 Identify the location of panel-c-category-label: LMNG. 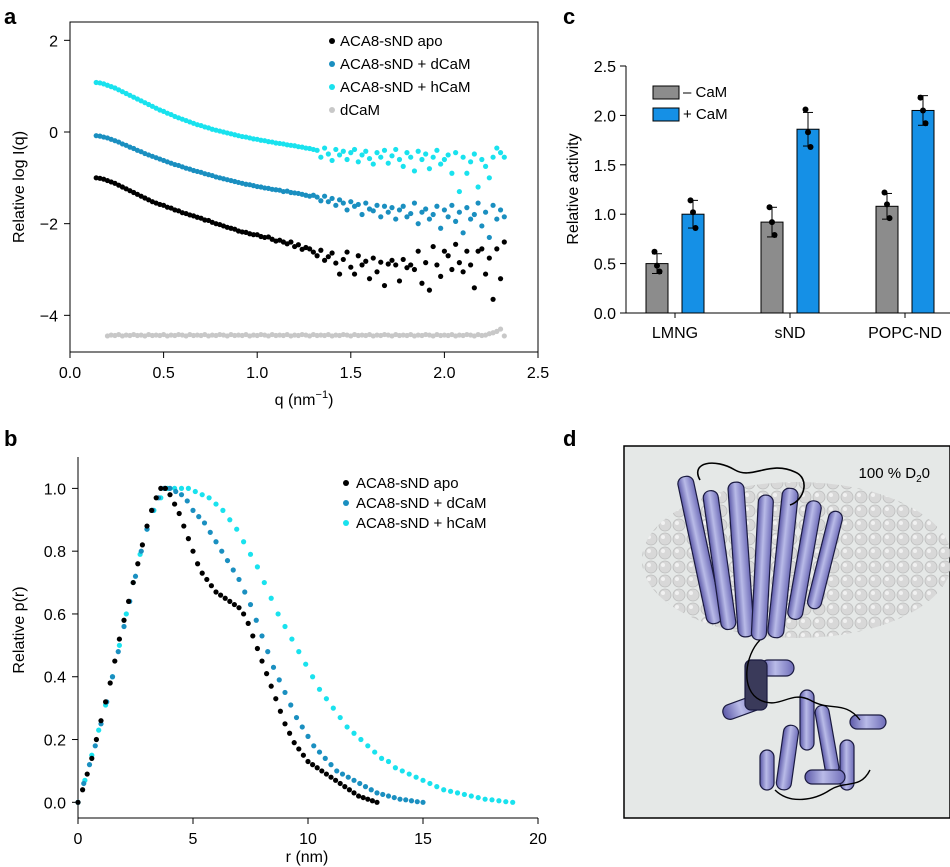
(675, 333).